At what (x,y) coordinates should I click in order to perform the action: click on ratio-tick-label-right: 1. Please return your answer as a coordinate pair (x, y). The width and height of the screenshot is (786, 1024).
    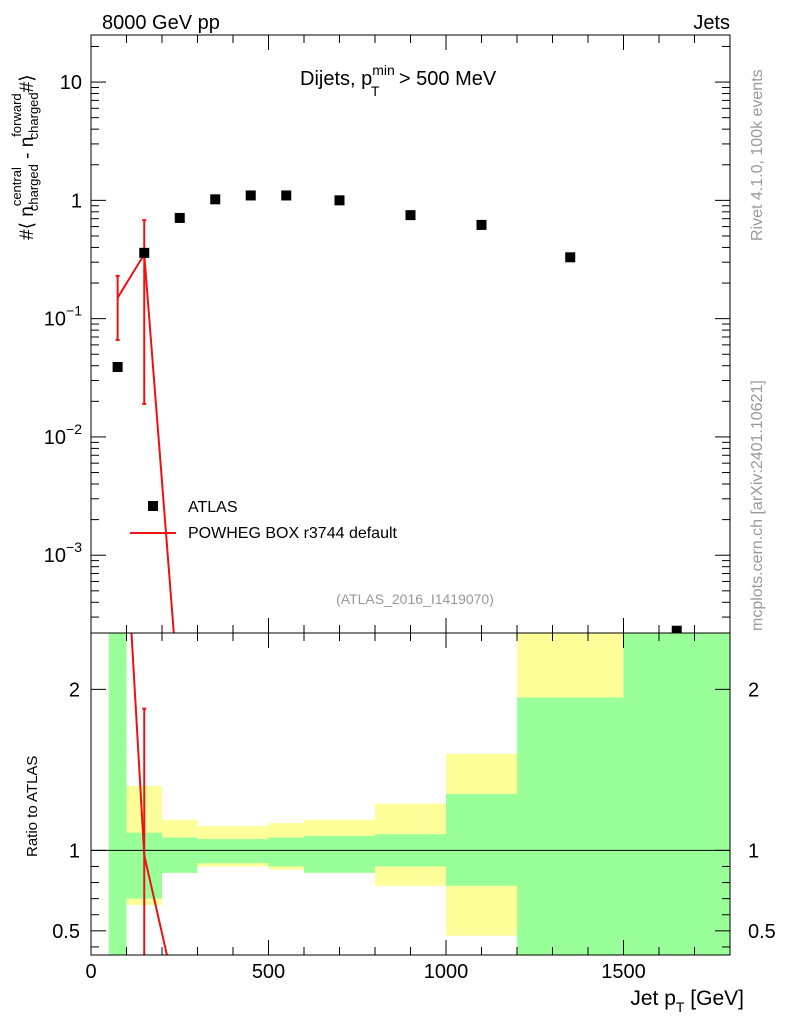
    Looking at the image, I should click on (753, 851).